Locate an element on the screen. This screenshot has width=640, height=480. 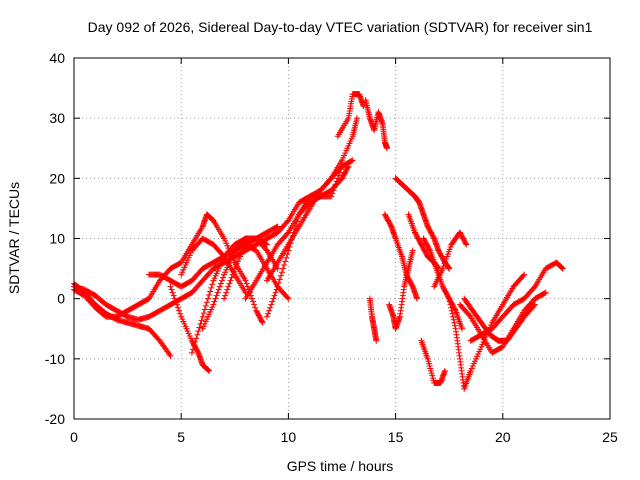
y-tick-label: -20 is located at coordinates (55, 419).